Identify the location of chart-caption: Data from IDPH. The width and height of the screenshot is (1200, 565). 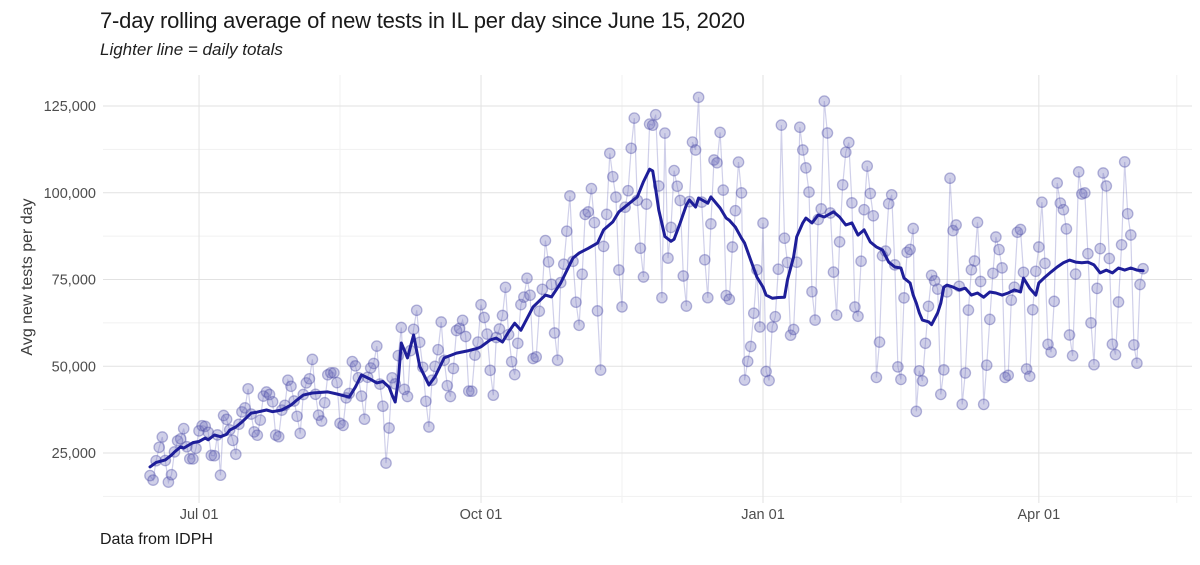
(156, 539).